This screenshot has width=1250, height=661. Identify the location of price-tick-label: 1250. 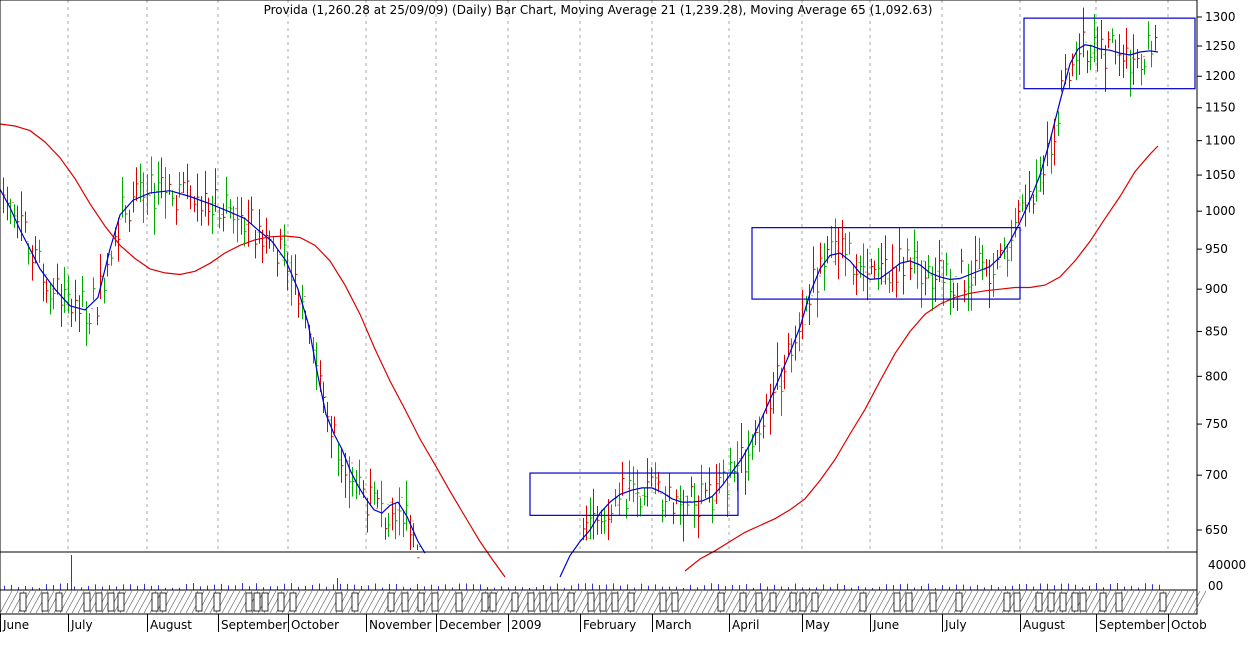
(1220, 46).